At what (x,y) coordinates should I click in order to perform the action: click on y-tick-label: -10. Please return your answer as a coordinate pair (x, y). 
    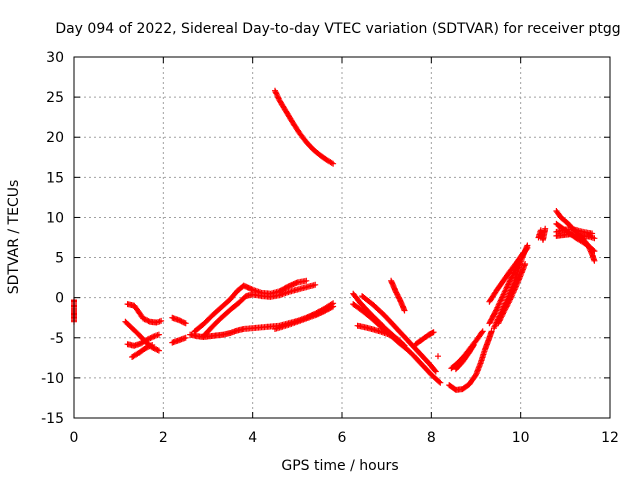
    Looking at the image, I should click on (52, 379).